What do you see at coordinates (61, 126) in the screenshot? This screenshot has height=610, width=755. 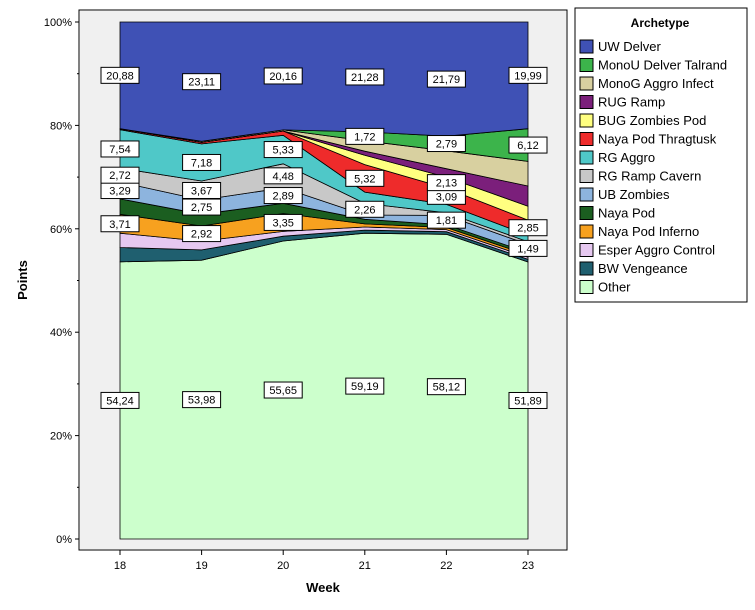 I see `y-tick-label: 80%` at bounding box center [61, 126].